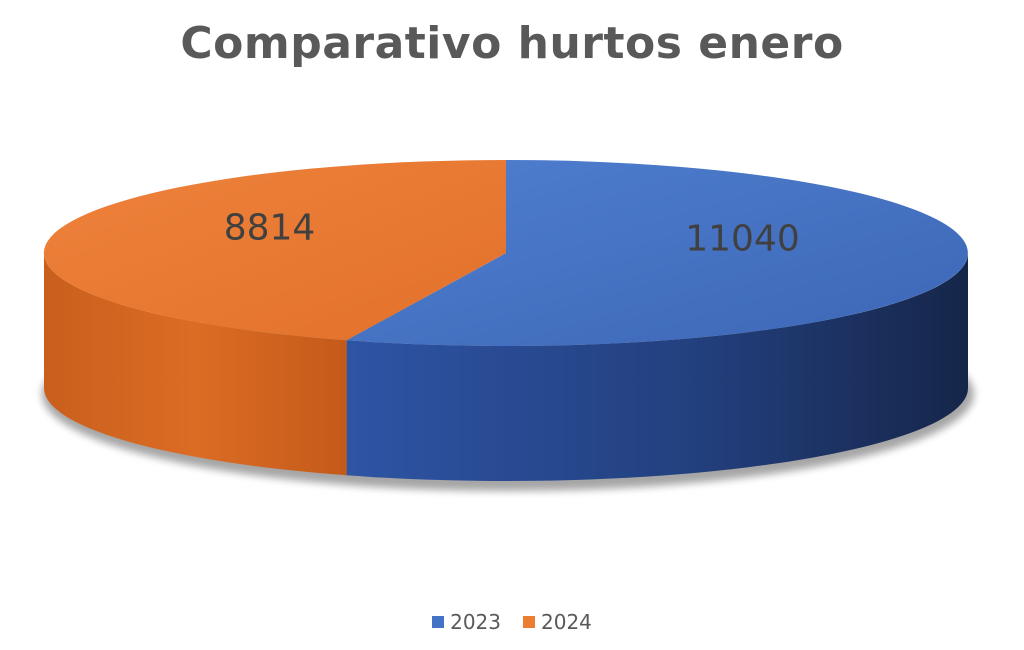 The height and width of the screenshot is (650, 1024). I want to click on legend-swatch-2023, so click(438, 622).